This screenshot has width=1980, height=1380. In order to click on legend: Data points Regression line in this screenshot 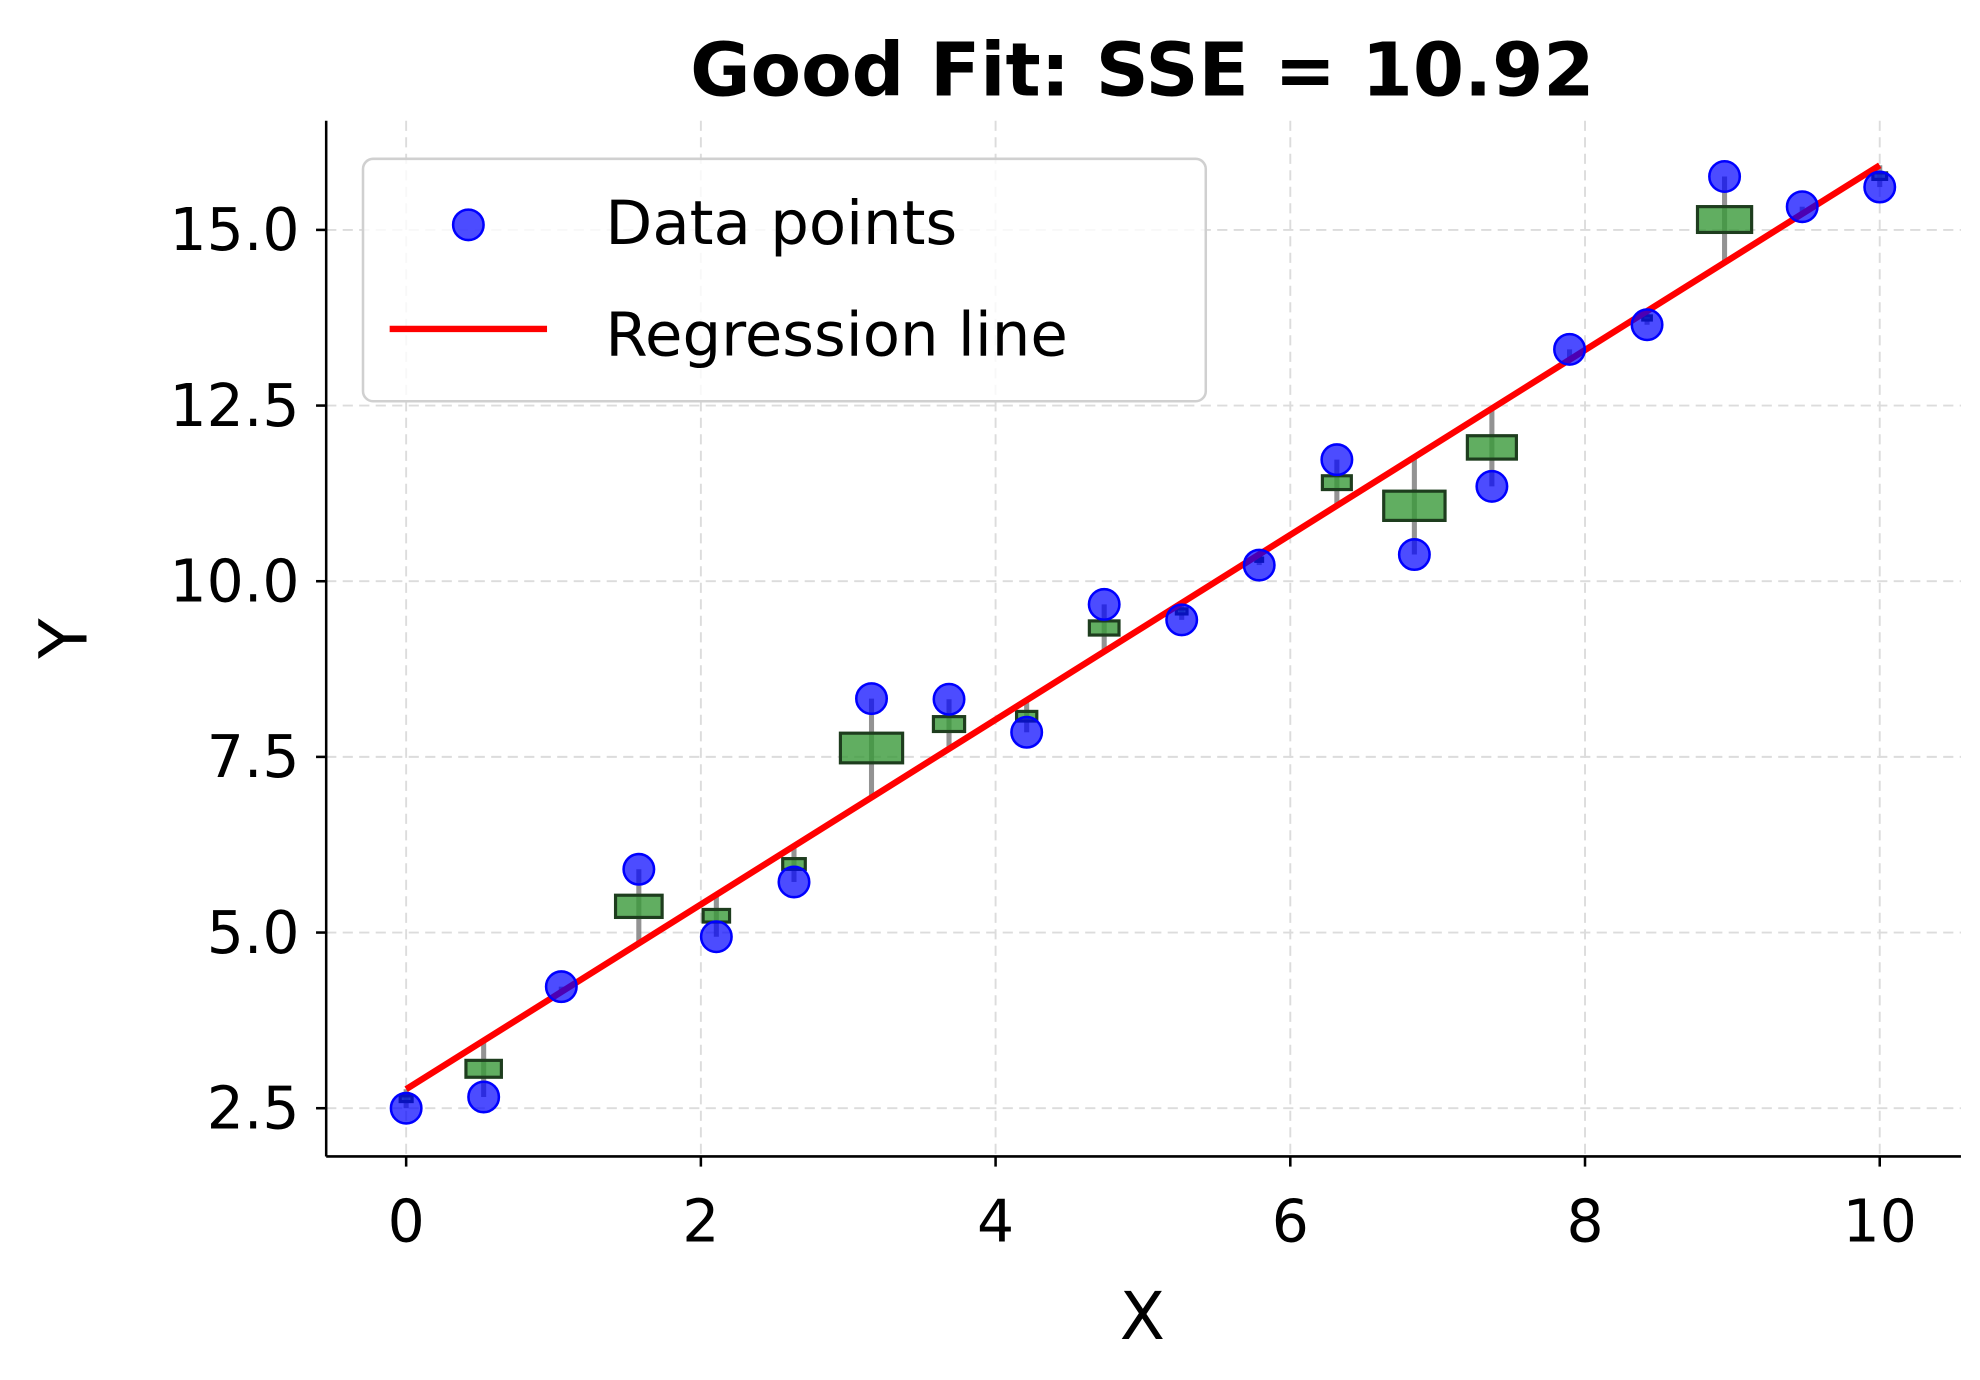, I will do `click(784, 280)`.